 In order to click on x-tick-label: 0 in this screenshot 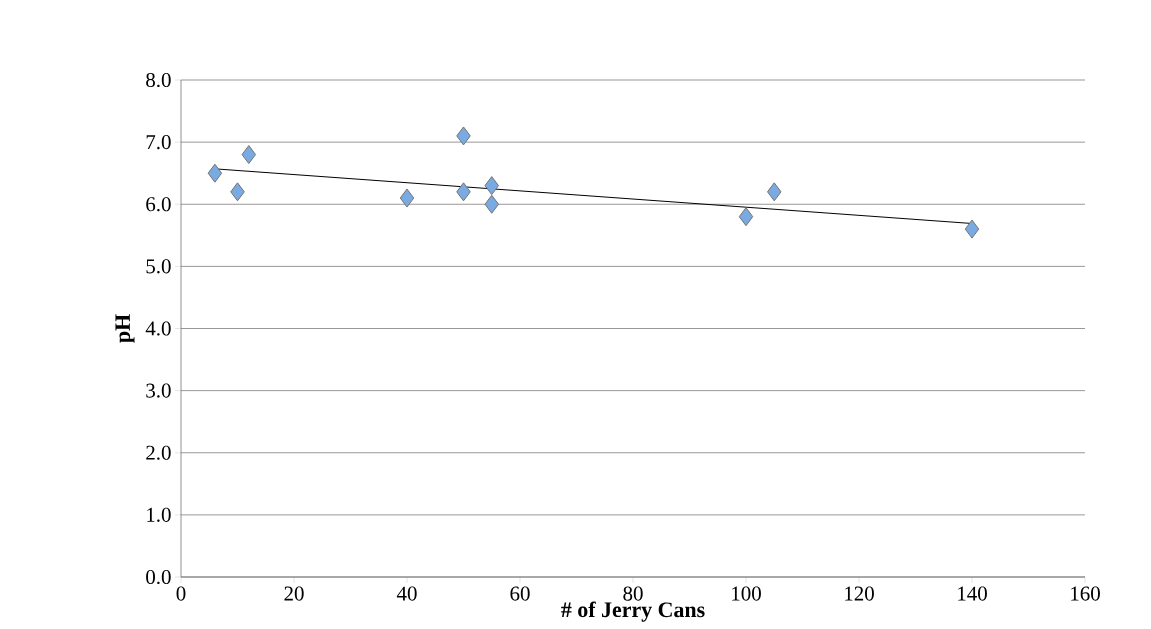, I will do `click(181, 593)`.